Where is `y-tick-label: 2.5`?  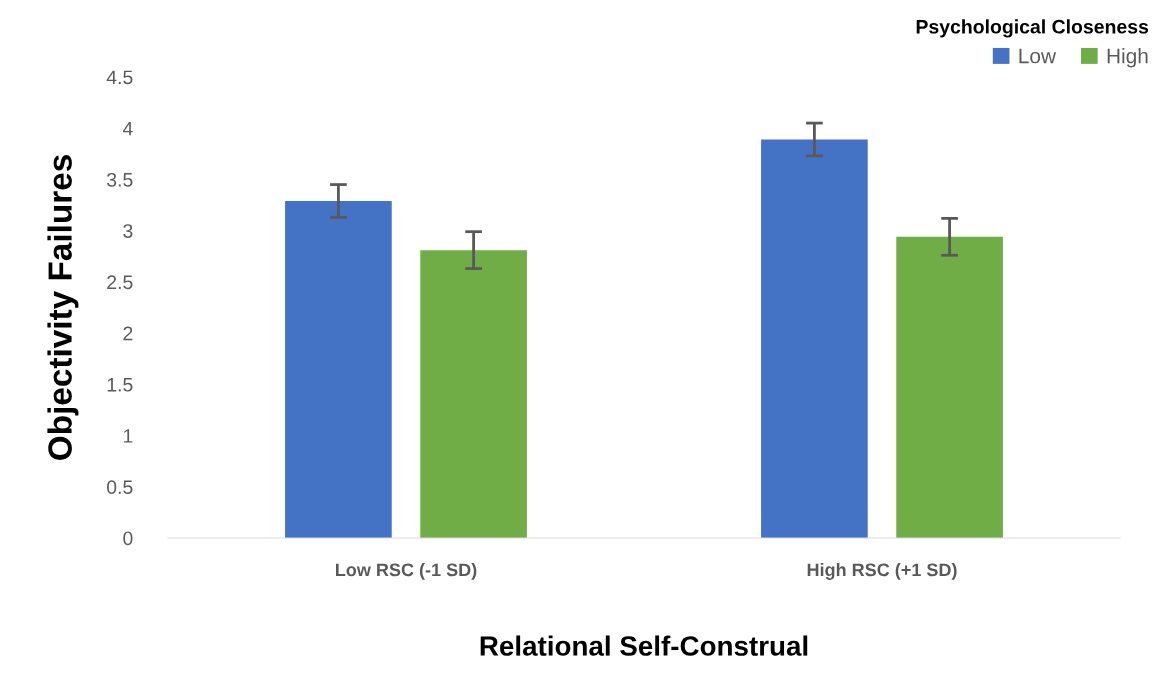
y-tick-label: 2.5 is located at coordinates (120, 282).